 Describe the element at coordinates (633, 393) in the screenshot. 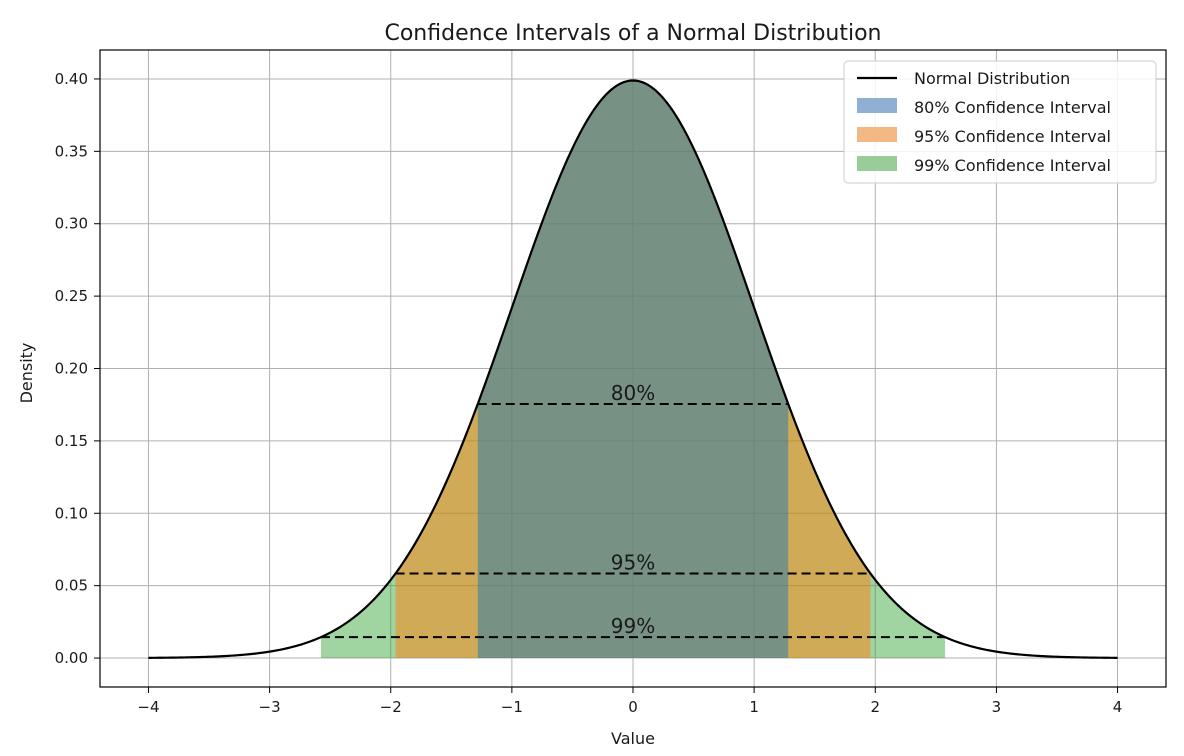

I see `interval-label-80: 80%` at that location.